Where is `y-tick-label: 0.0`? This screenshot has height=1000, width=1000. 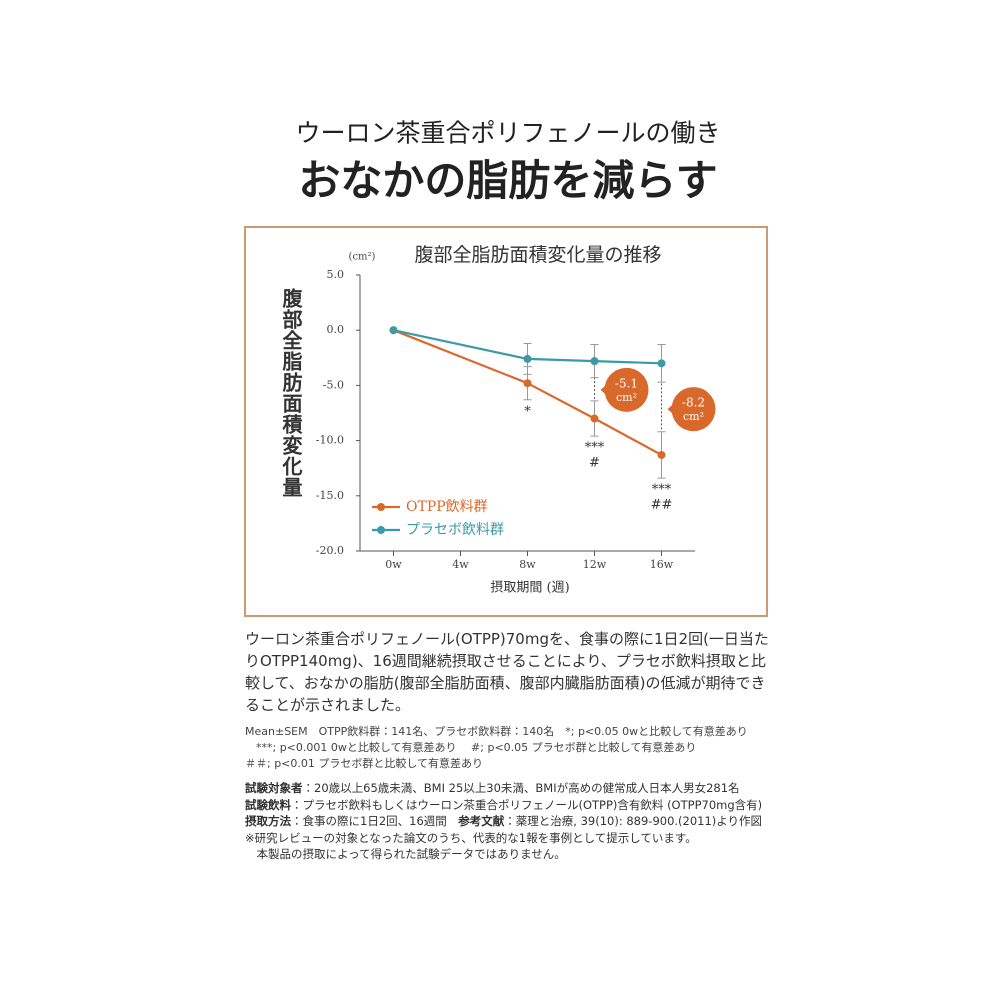
y-tick-label: 0.0 is located at coordinates (336, 329).